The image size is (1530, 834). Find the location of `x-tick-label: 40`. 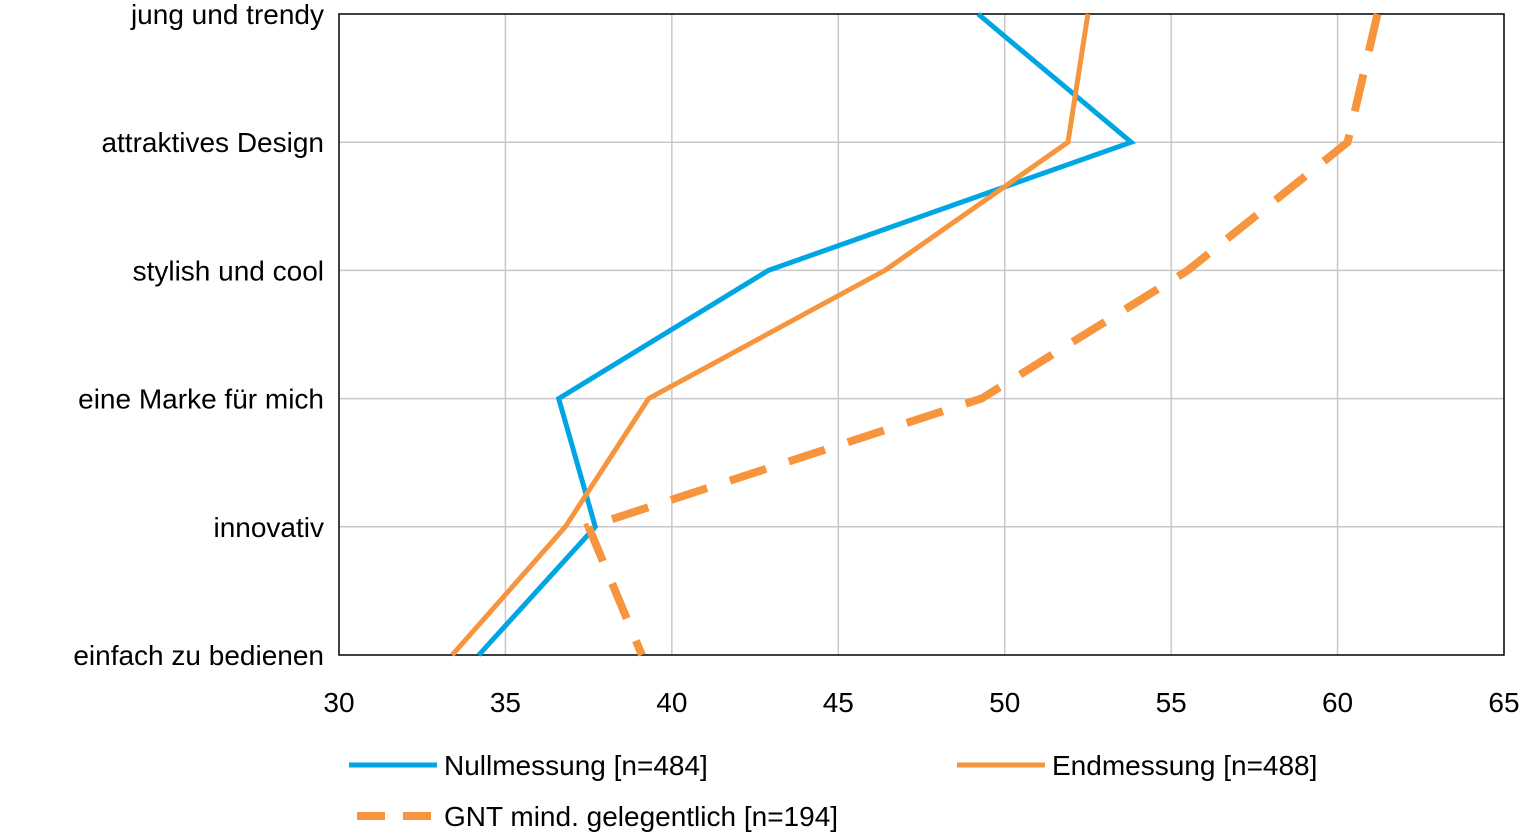

x-tick-label: 40 is located at coordinates (671, 702).